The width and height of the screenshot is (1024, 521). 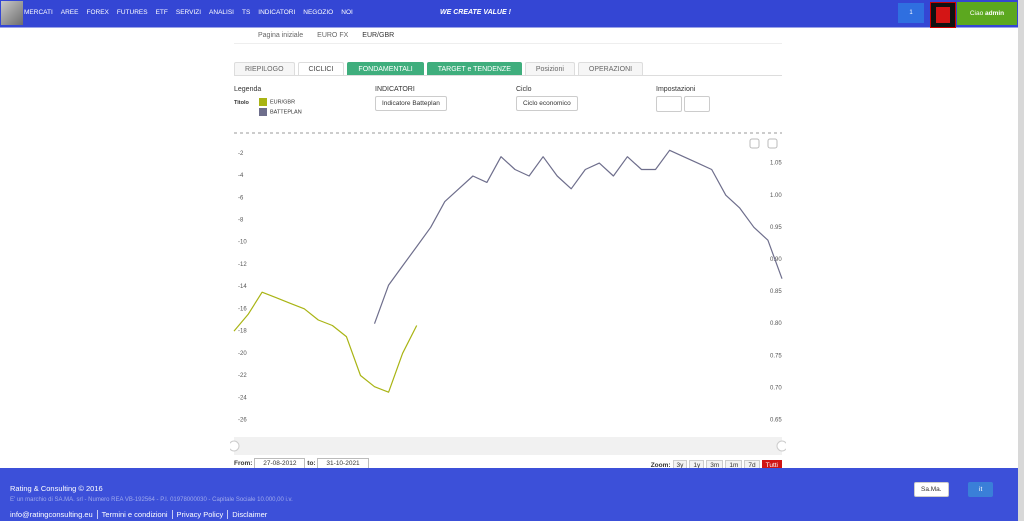 I want to click on breadcrumb-item: EURO FX, so click(x=333, y=35).